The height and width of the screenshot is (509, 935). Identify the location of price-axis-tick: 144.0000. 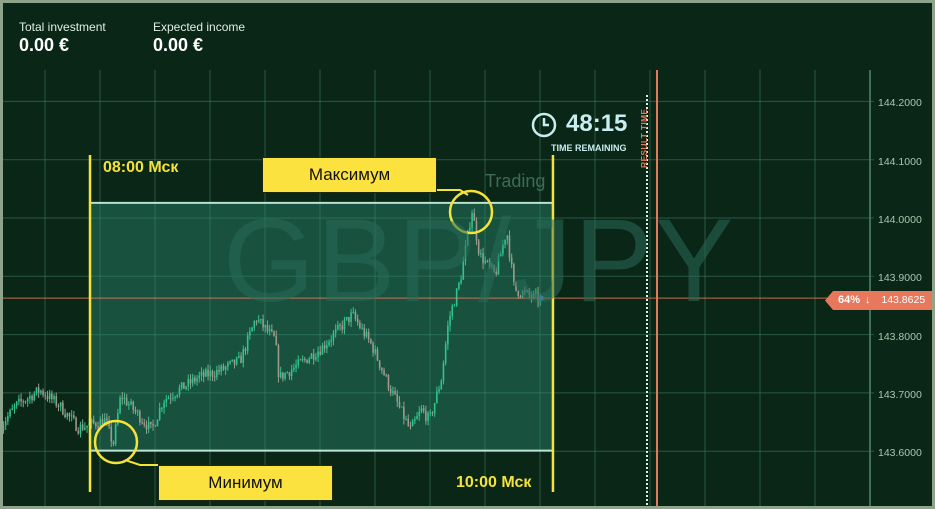
(900, 220).